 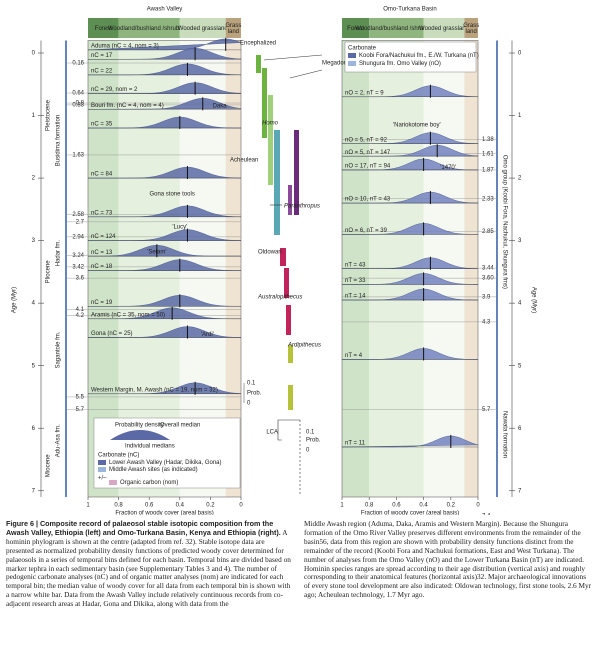 What do you see at coordinates (149, 483) in the screenshot?
I see `legend-text: Organic carbon (nom)` at bounding box center [149, 483].